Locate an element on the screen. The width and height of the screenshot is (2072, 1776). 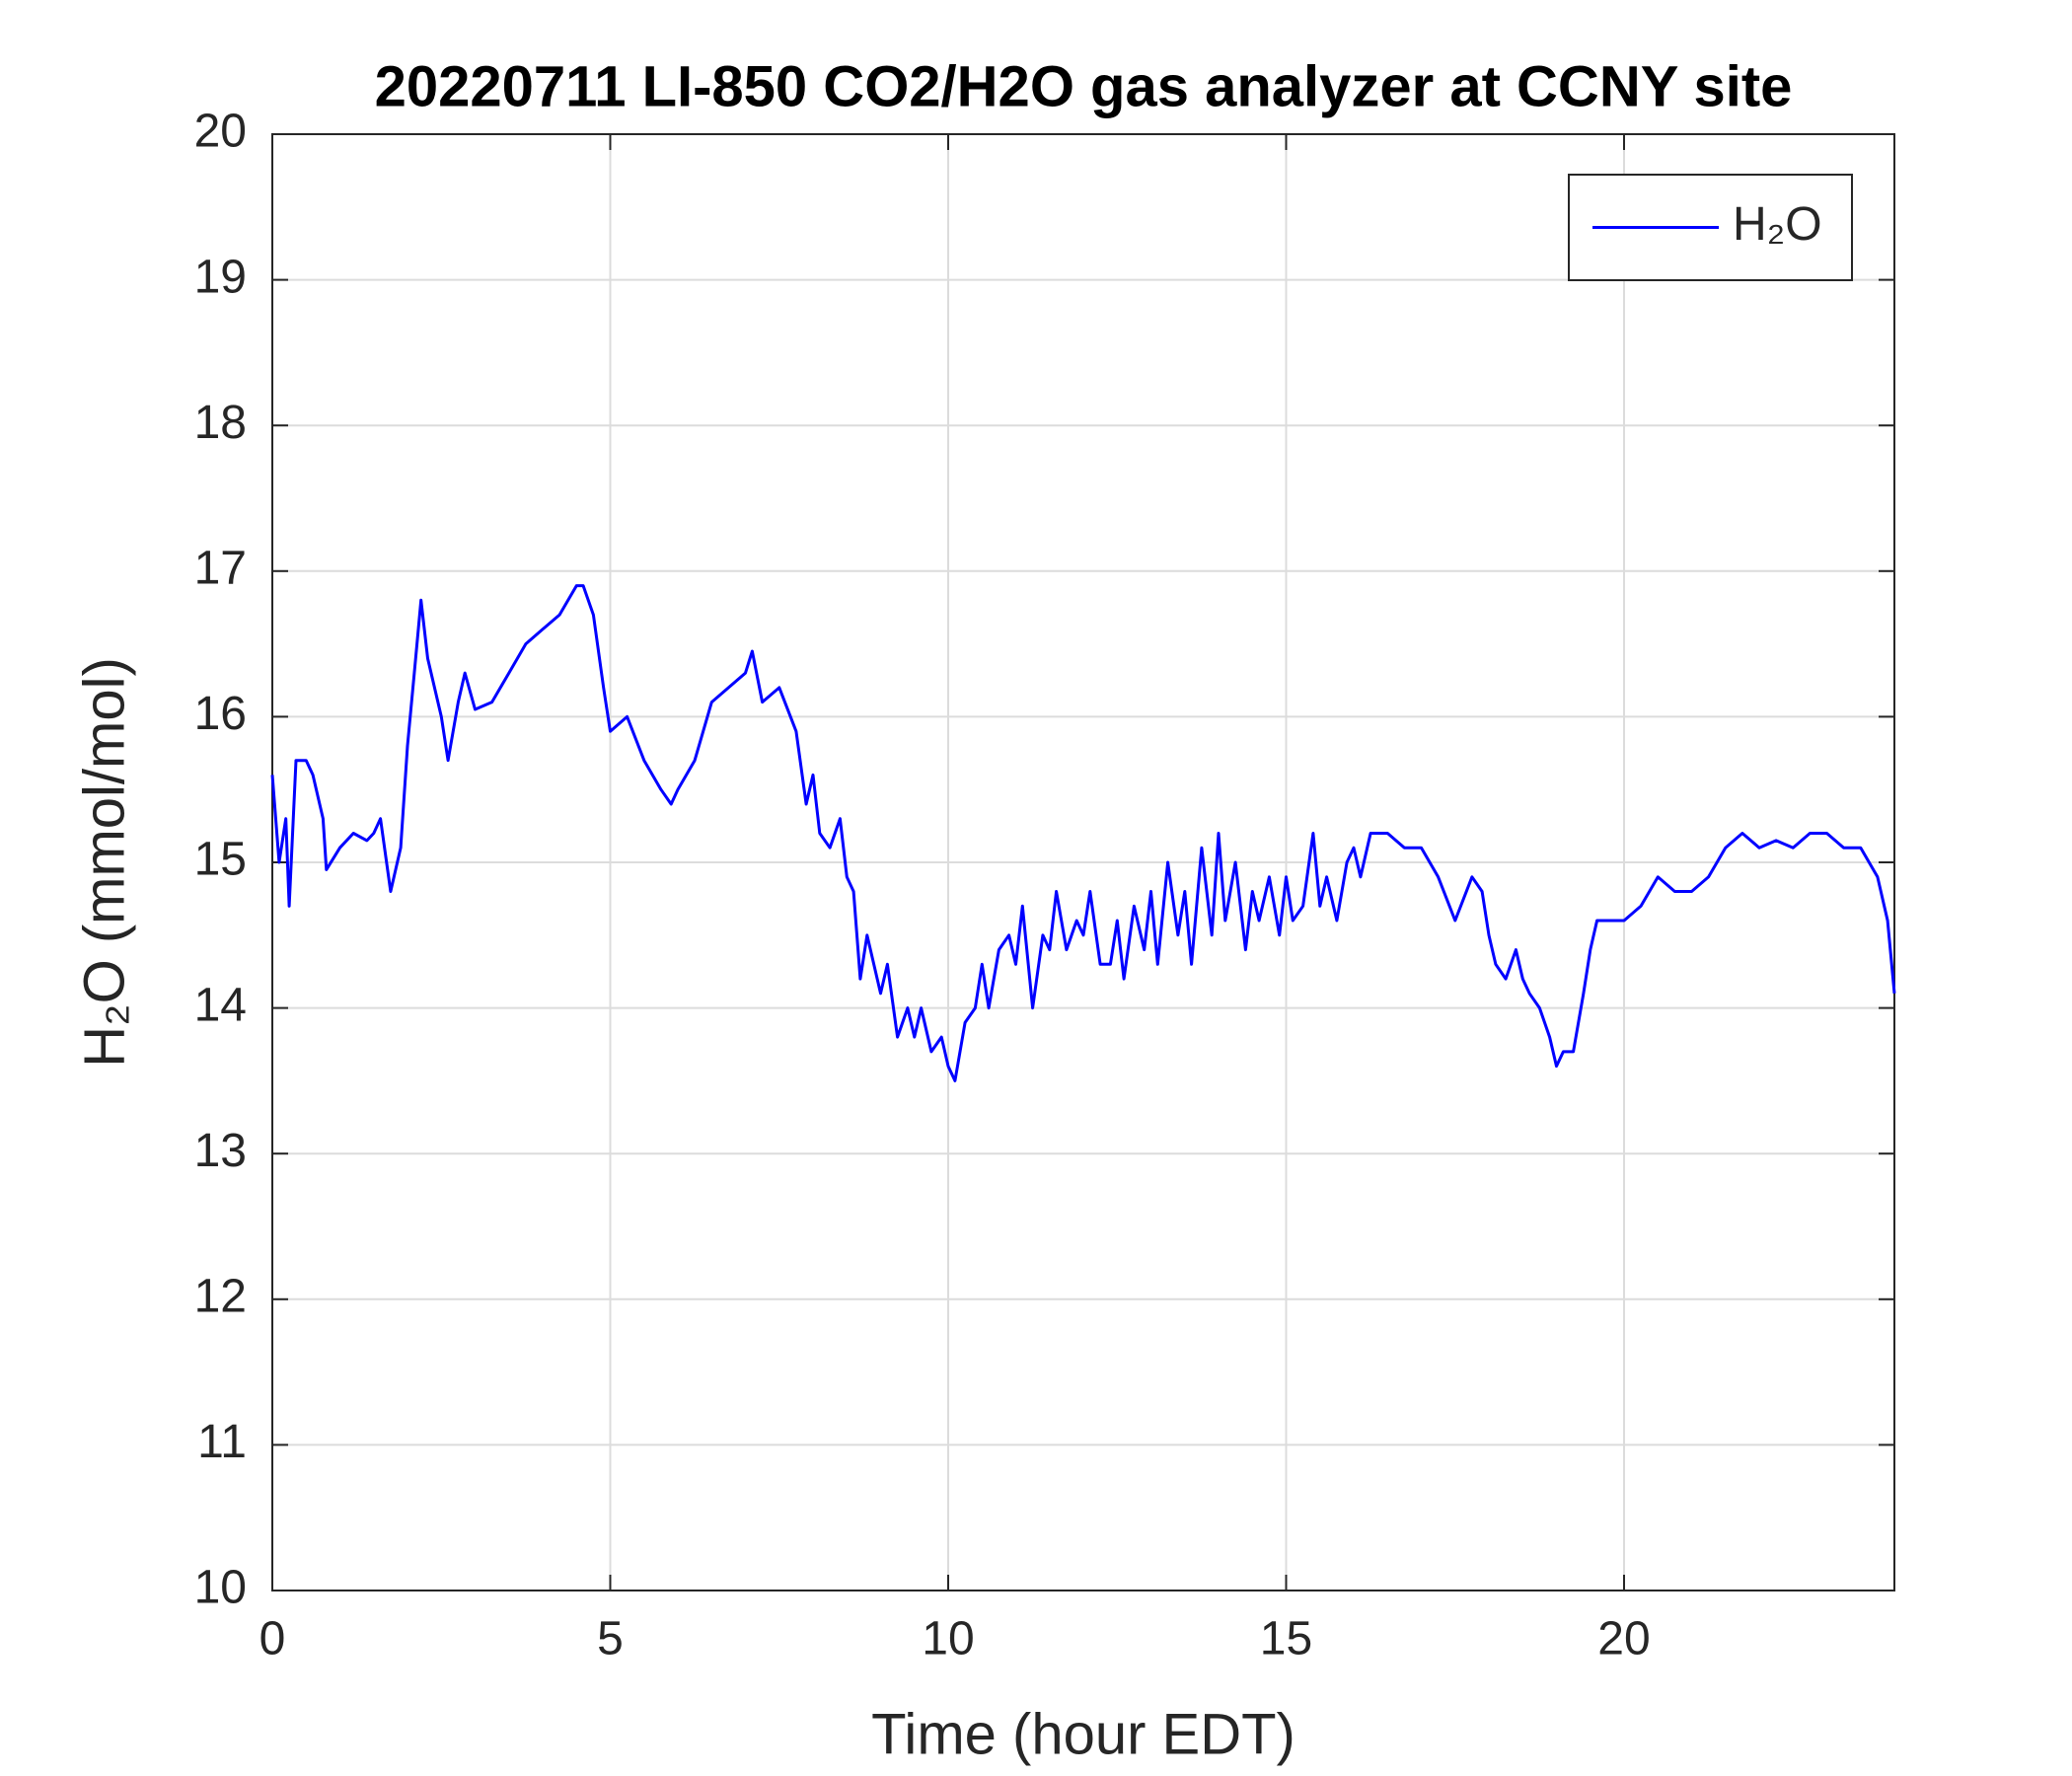
legend-label: H₂O is located at coordinates (1778, 225).